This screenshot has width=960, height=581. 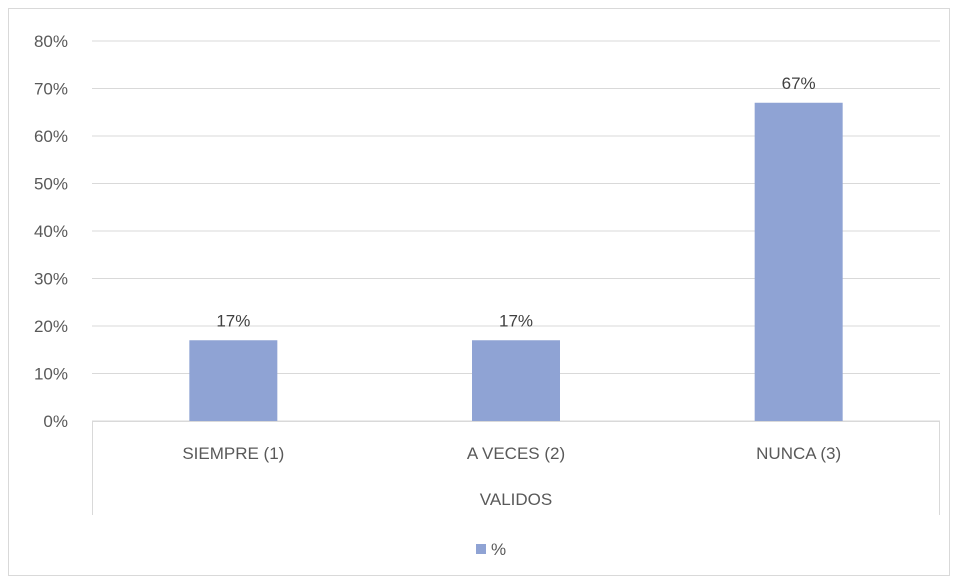 I want to click on y-axis-tick-labels: 0% 10% 20% 30% 40% 50% 60% 70% 80%, so click(x=51, y=231).